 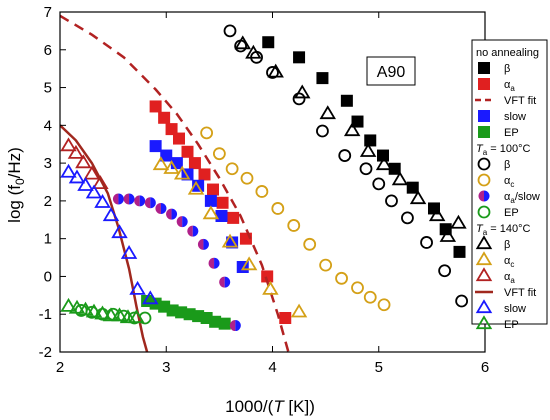 I want to click on legend-group3-title: Ta = 140°C, so click(x=503, y=230).